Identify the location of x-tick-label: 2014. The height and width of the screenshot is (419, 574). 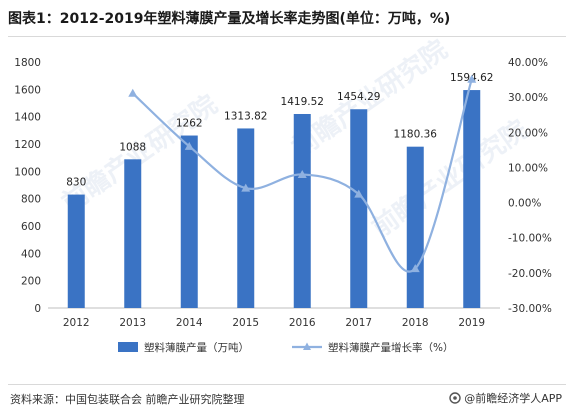
(189, 323).